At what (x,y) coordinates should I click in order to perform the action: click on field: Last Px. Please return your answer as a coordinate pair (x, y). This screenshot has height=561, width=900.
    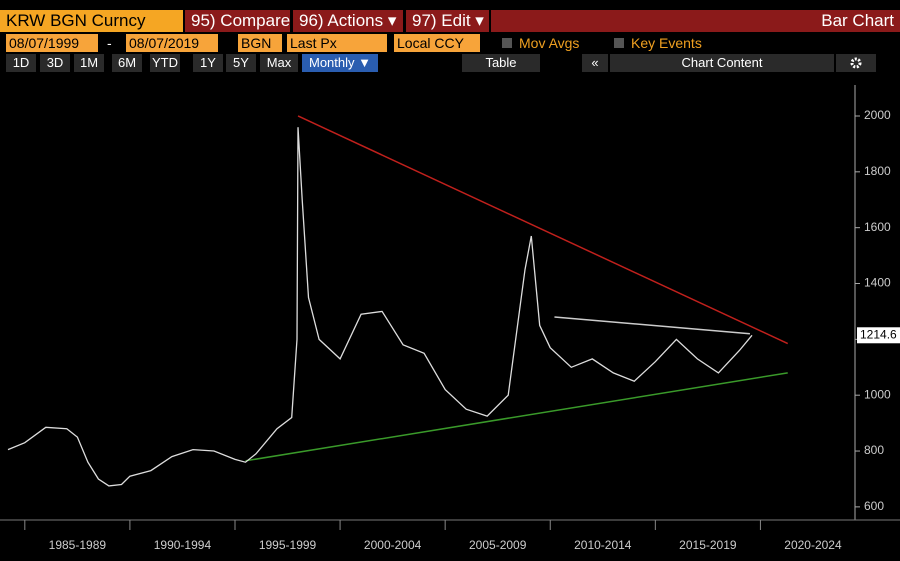
    Looking at the image, I should click on (337, 43).